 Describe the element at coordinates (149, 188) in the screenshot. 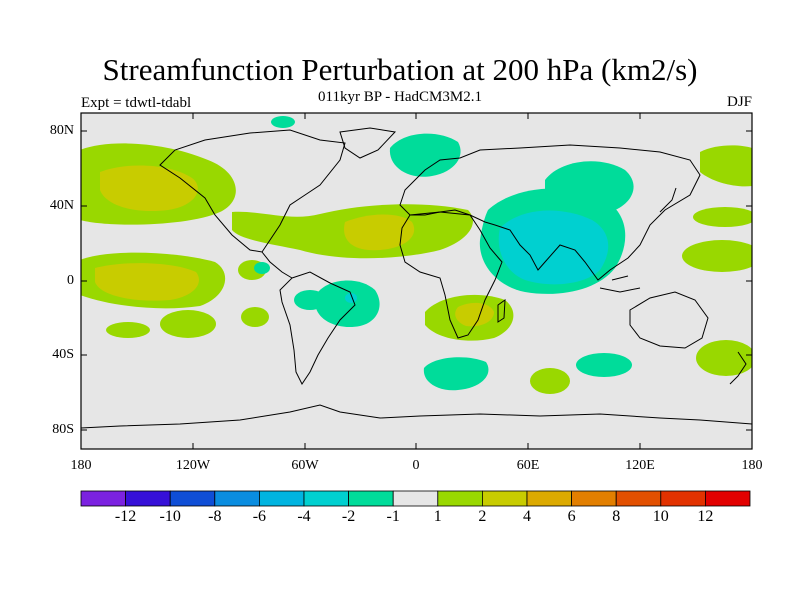

I see `contour-n-pacific-core` at that location.